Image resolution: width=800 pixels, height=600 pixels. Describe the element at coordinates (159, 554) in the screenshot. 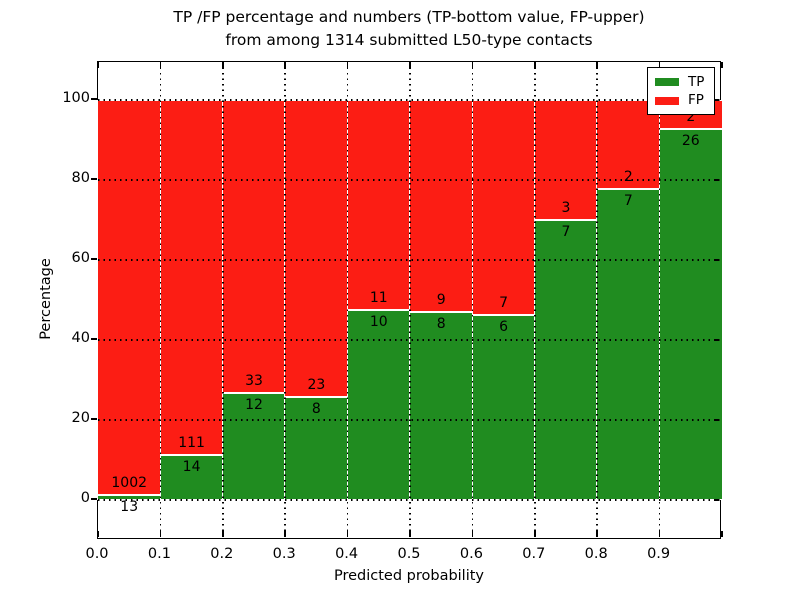

I see `x-tick-label: 0.1` at that location.